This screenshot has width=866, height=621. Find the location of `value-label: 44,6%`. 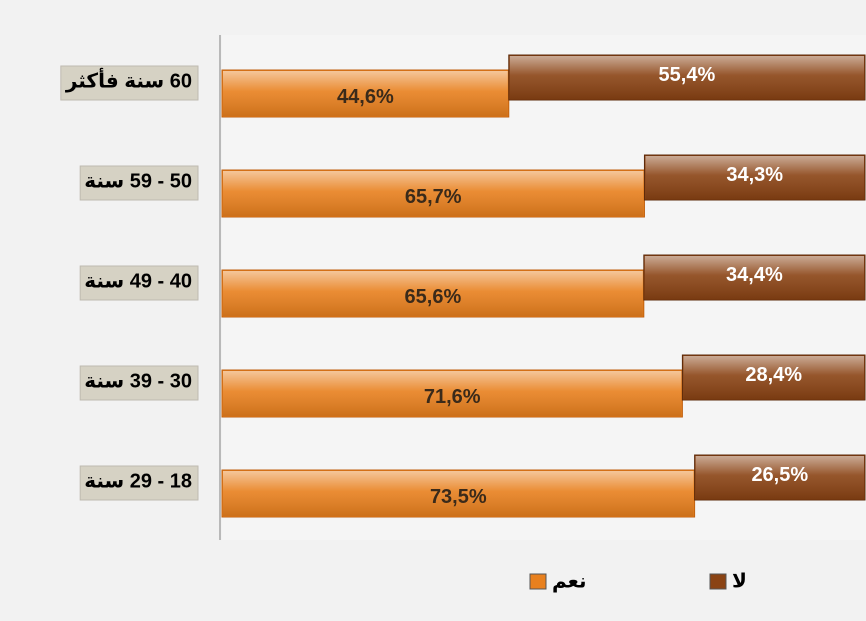

value-label: 44,6% is located at coordinates (365, 97).